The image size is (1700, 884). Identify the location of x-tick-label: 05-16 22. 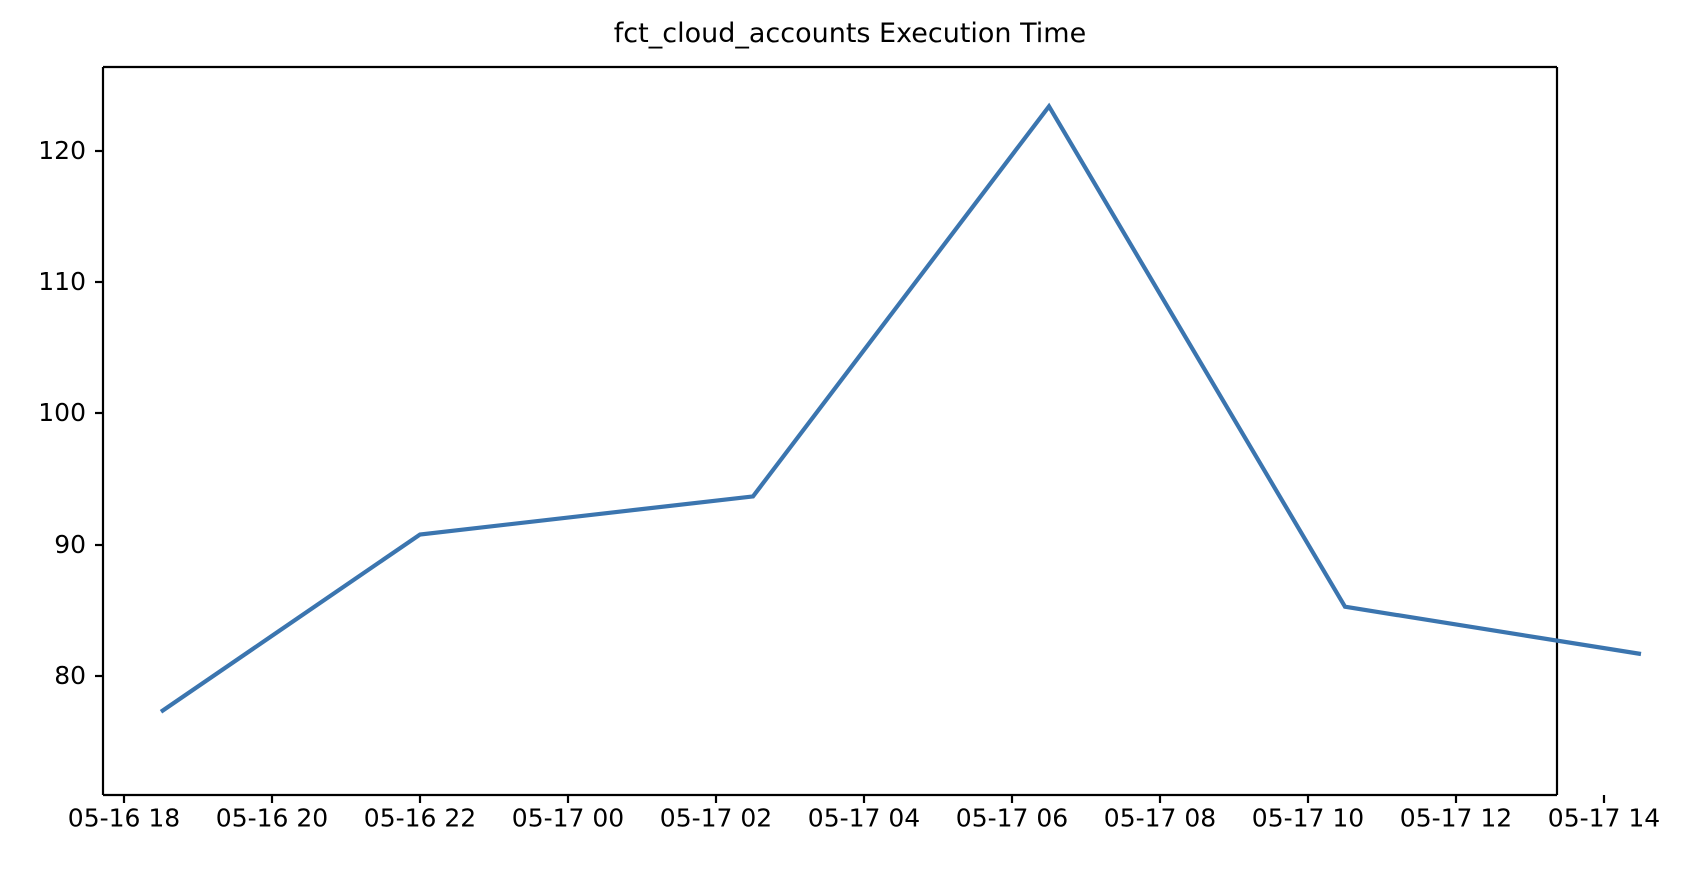
(420, 817).